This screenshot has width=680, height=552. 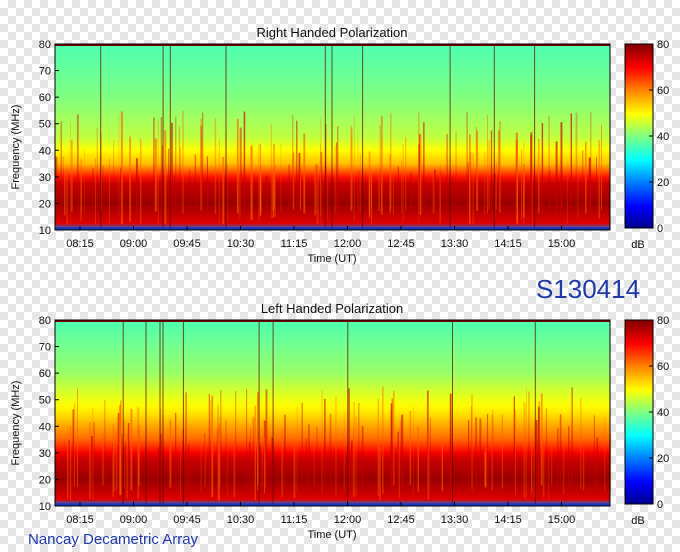 I want to click on right-colorbar-unit: dB, so click(x=637, y=245).